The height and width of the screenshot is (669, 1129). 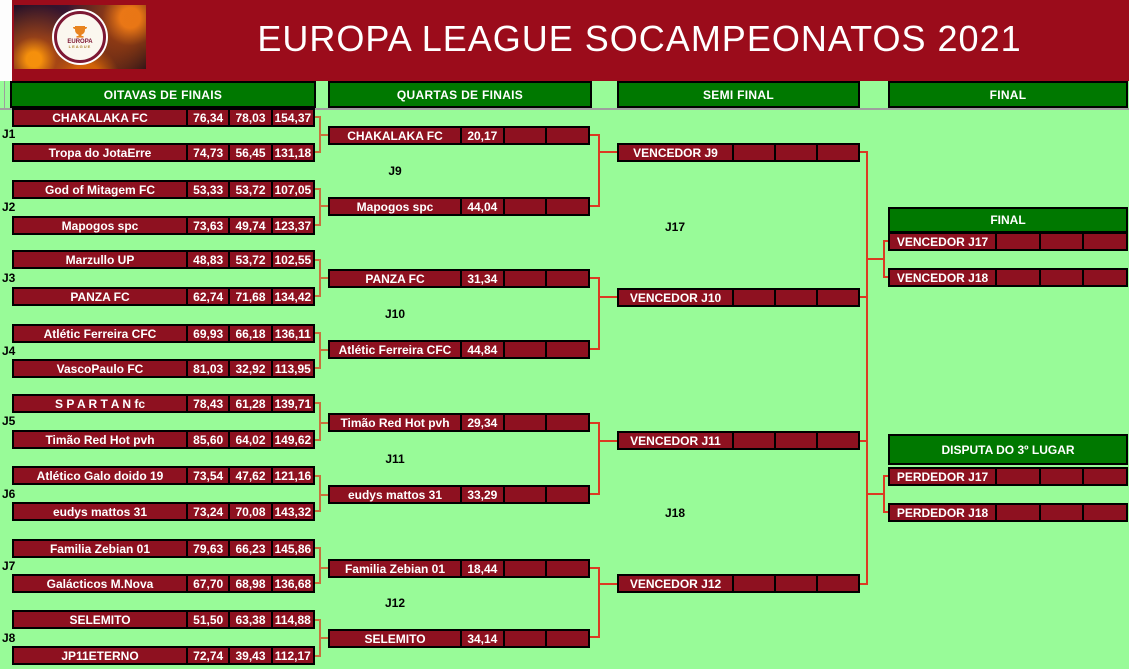 What do you see at coordinates (481, 135) in the screenshot?
I see `score-cell: 20,17` at bounding box center [481, 135].